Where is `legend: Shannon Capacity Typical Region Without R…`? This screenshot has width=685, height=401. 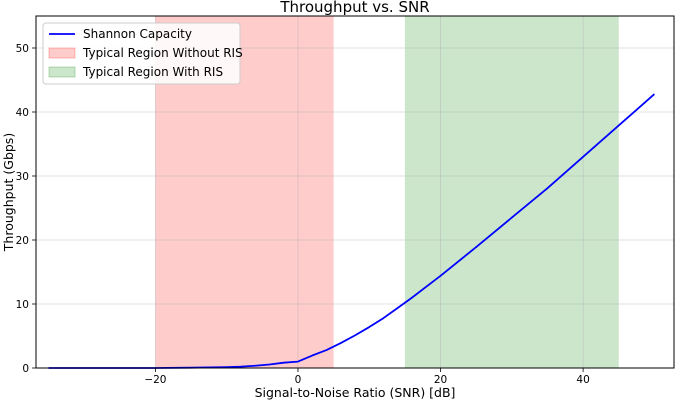 legend: Shannon Capacity Typical Region Without R… is located at coordinates (142, 53).